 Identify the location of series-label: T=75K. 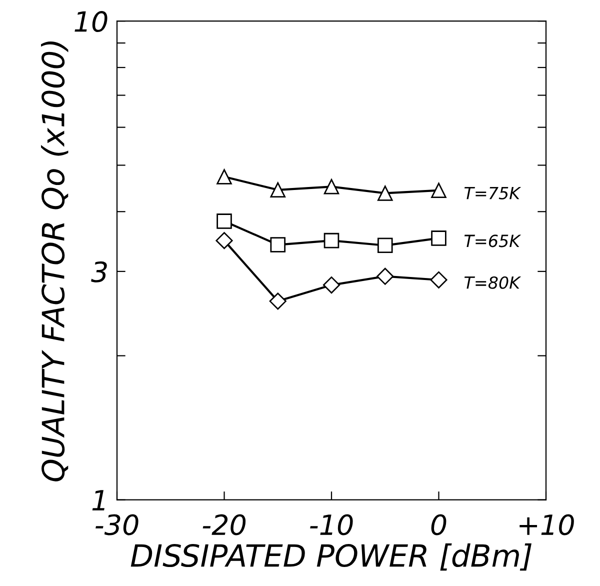
(493, 193).